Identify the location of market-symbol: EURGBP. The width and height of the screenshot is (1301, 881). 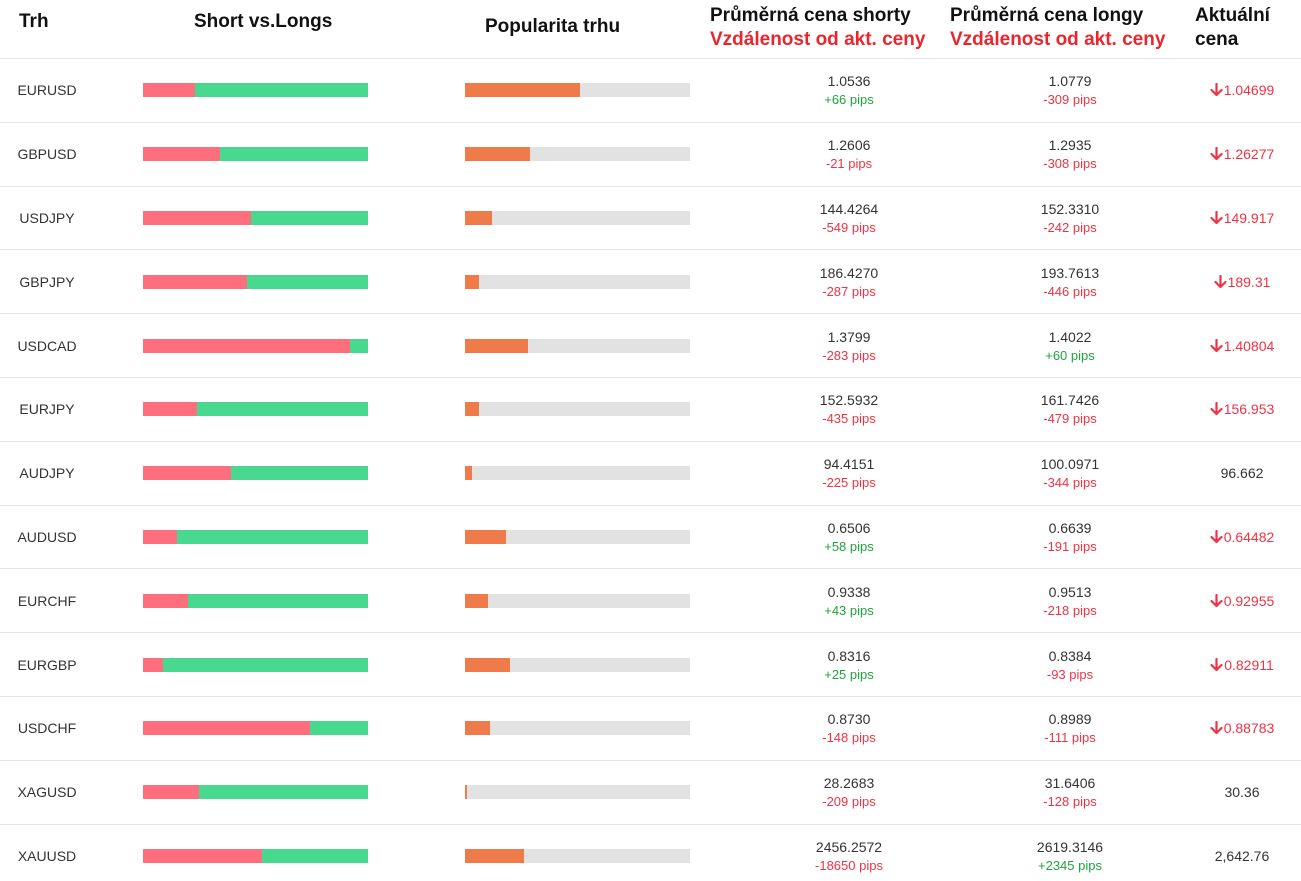
(47, 664).